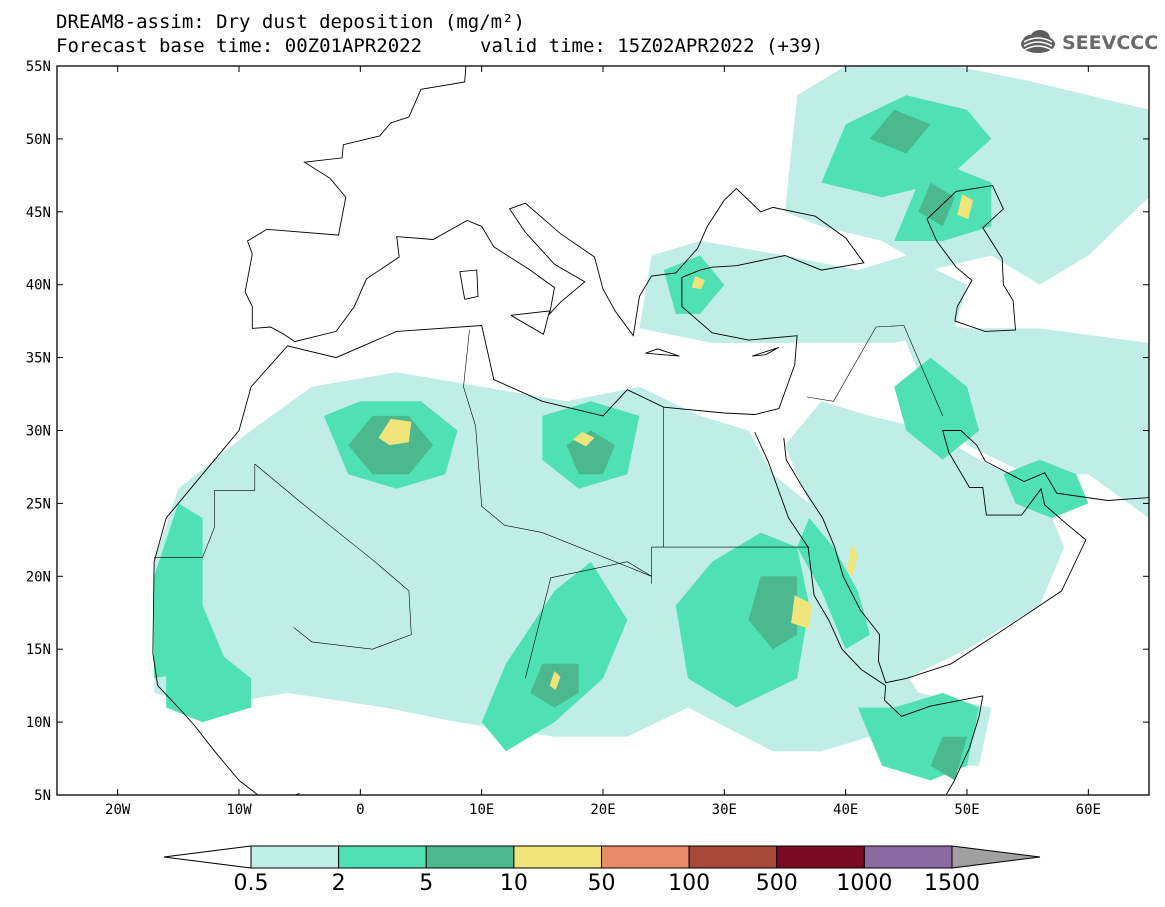 This screenshot has width=1165, height=907. What do you see at coordinates (38, 286) in the screenshot?
I see `lat-label: 40N` at bounding box center [38, 286].